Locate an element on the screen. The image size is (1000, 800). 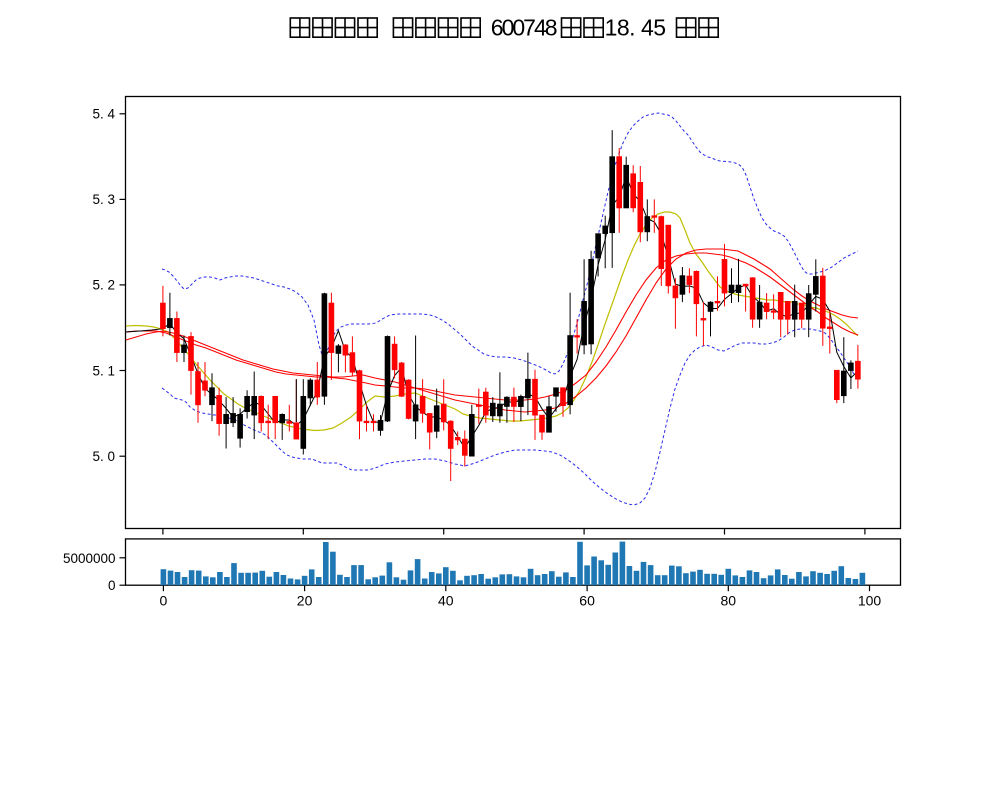
svg-text: 100 is located at coordinates (870, 601).